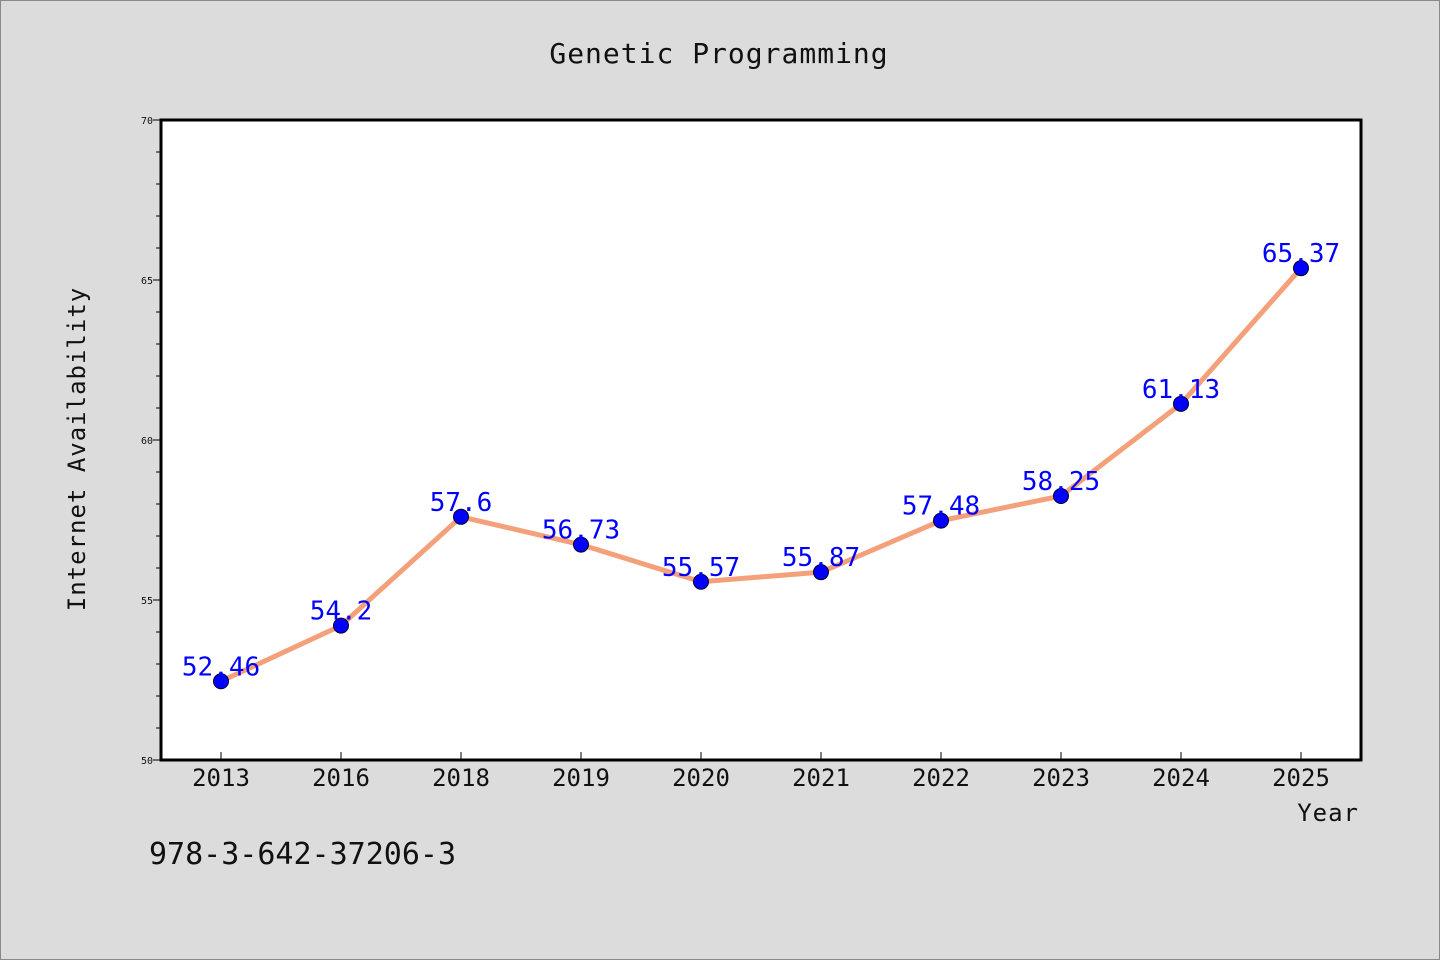 The height and width of the screenshot is (960, 1440). Describe the element at coordinates (761, 772) in the screenshot. I see `x-axis: 2013 2016 2018 2019 2020 2021 2022 2023 2024 2025` at that location.